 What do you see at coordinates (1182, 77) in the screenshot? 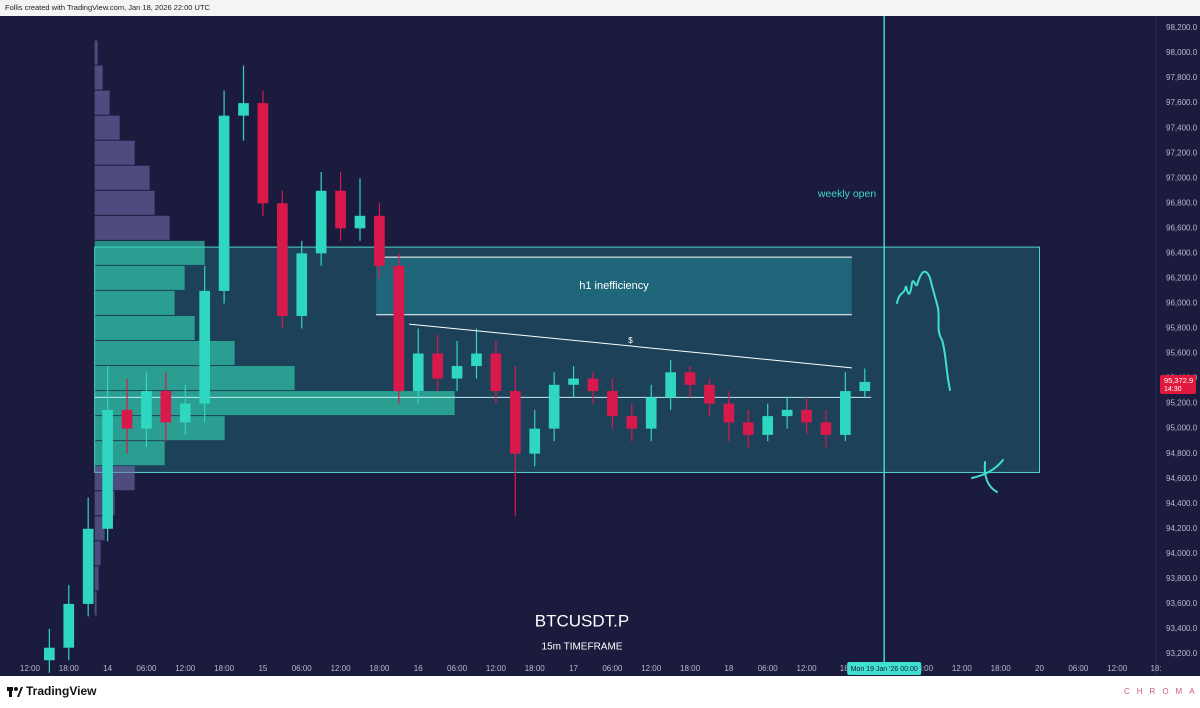
I see `y-tick-label: 97,800.0` at bounding box center [1182, 77].